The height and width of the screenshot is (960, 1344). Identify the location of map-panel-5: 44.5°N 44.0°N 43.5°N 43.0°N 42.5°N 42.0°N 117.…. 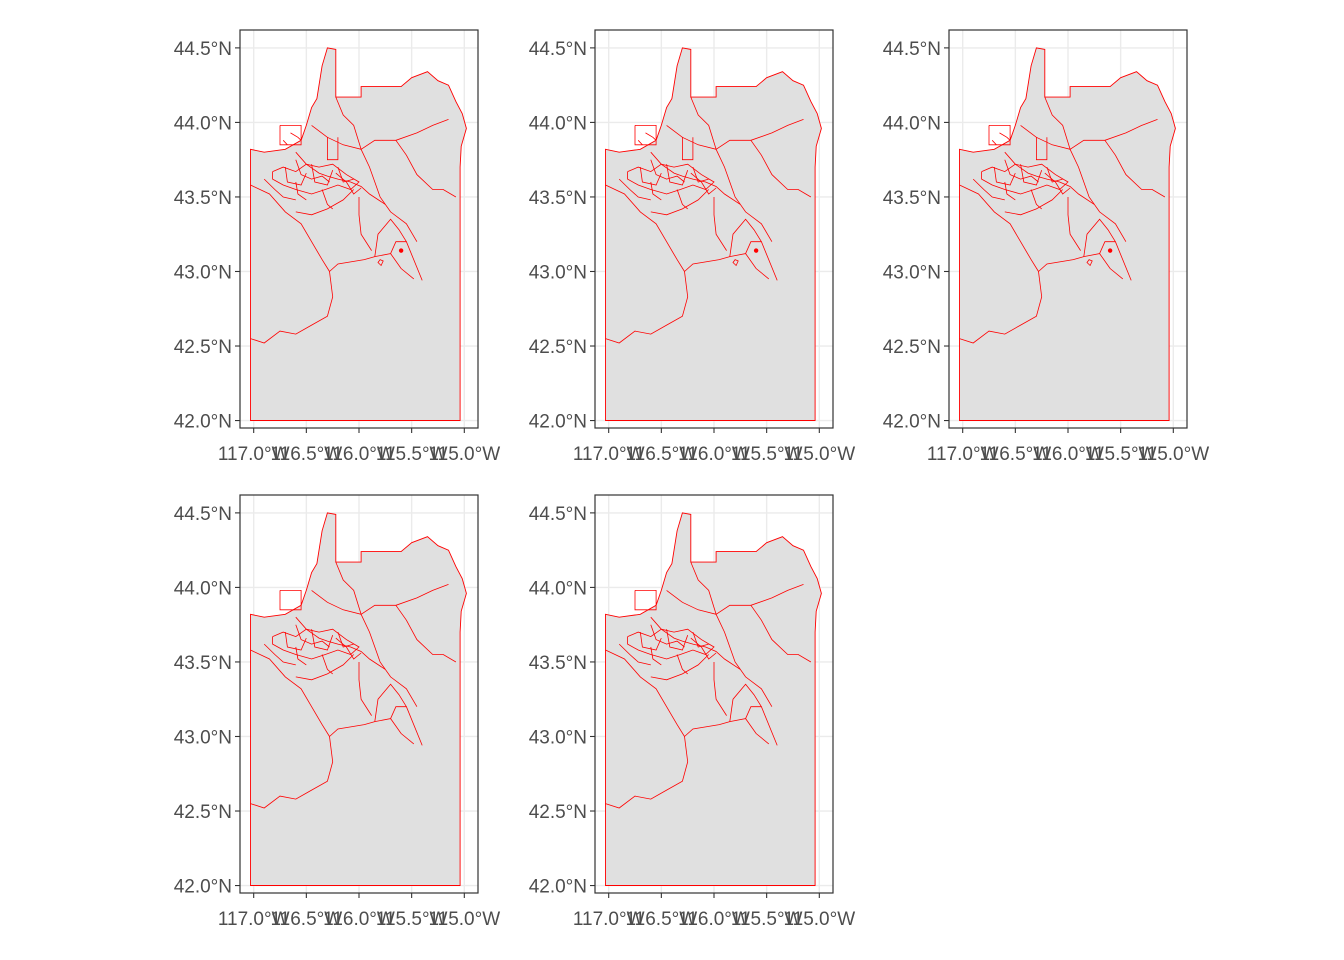
(692, 712).